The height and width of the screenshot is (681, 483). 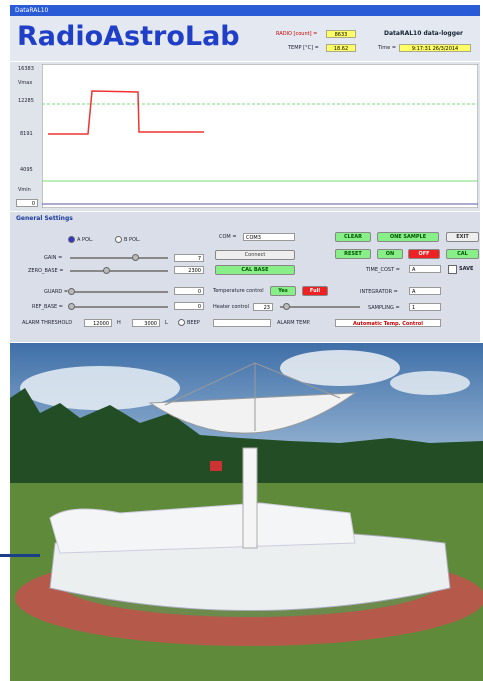 I want to click on temp-control-label: Temperature control, so click(x=238, y=291).